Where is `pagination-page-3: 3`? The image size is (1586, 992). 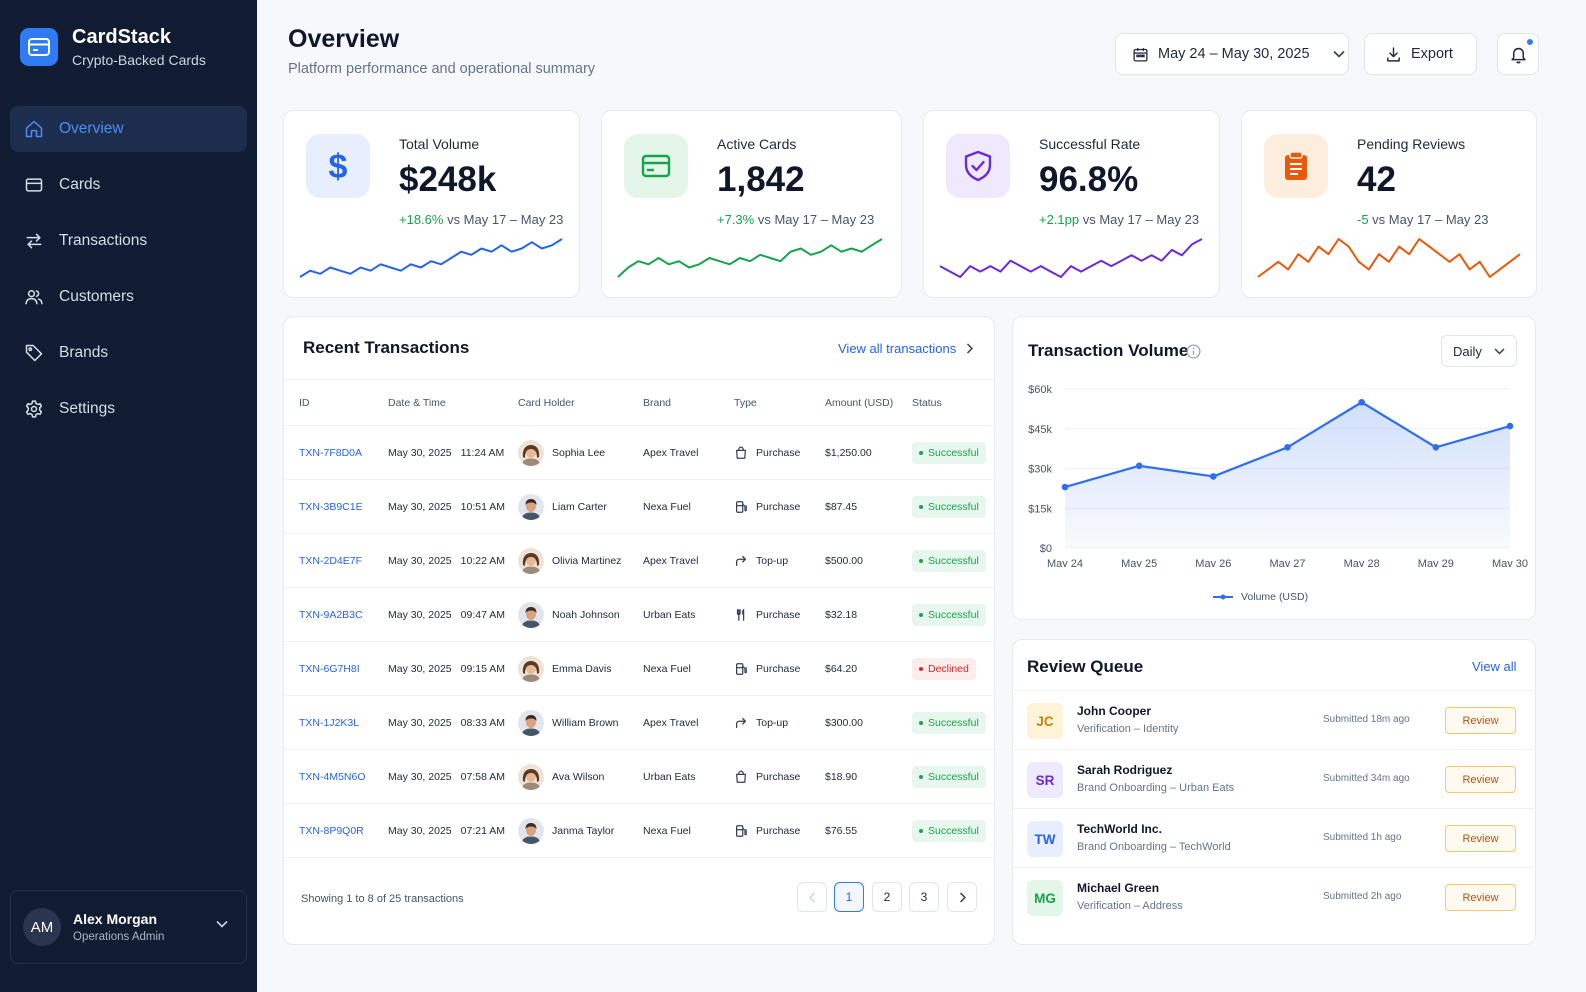
pagination-page-3: 3 is located at coordinates (924, 897).